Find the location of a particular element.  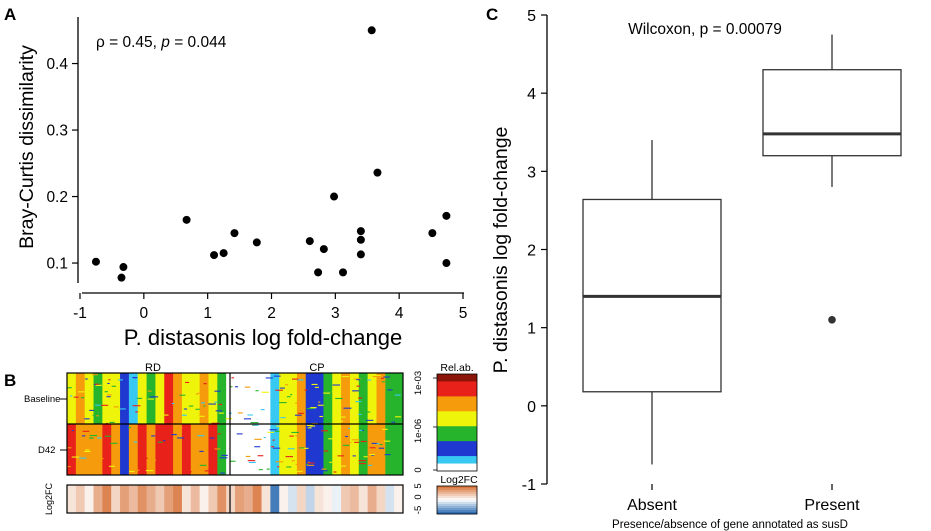

rel-ab-color-key is located at coordinates (457, 422).